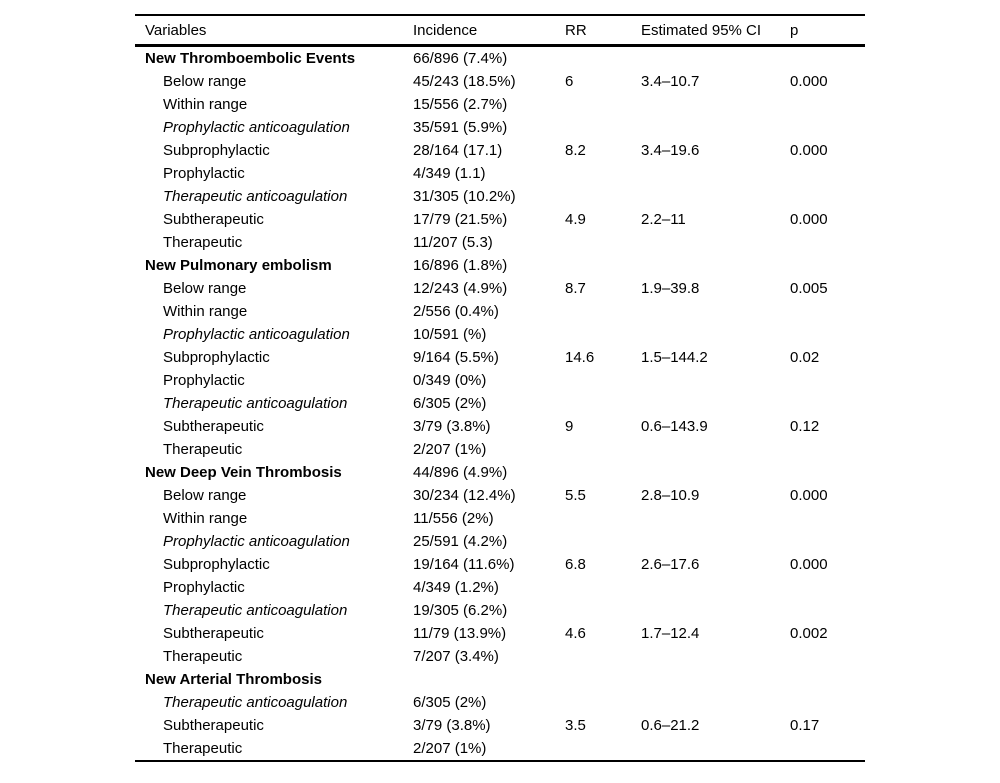 Image resolution: width=1000 pixels, height=783 pixels. I want to click on p-value-cell: 0.02, so click(805, 357).